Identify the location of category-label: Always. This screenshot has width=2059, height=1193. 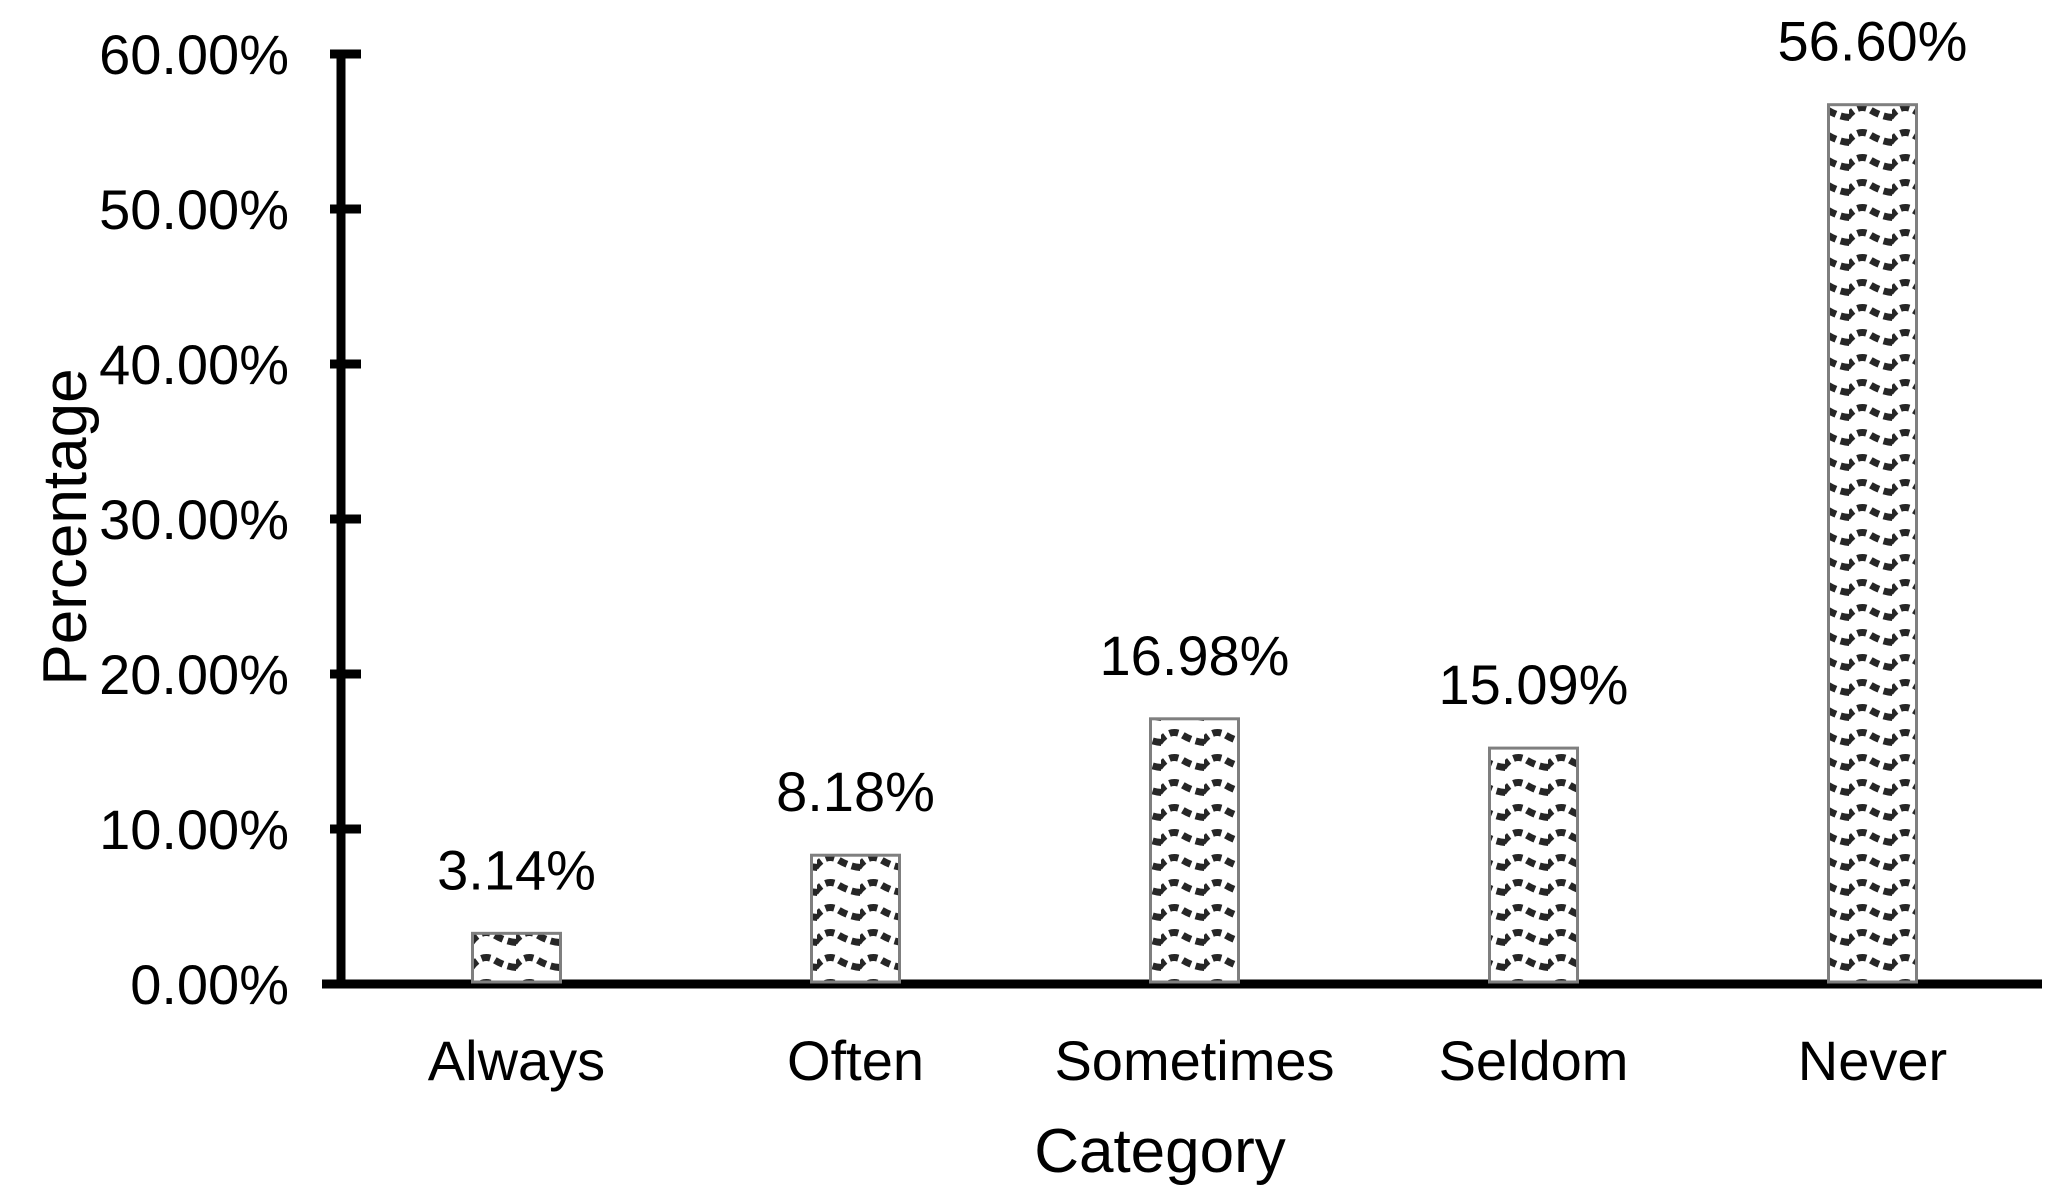
(516, 1060).